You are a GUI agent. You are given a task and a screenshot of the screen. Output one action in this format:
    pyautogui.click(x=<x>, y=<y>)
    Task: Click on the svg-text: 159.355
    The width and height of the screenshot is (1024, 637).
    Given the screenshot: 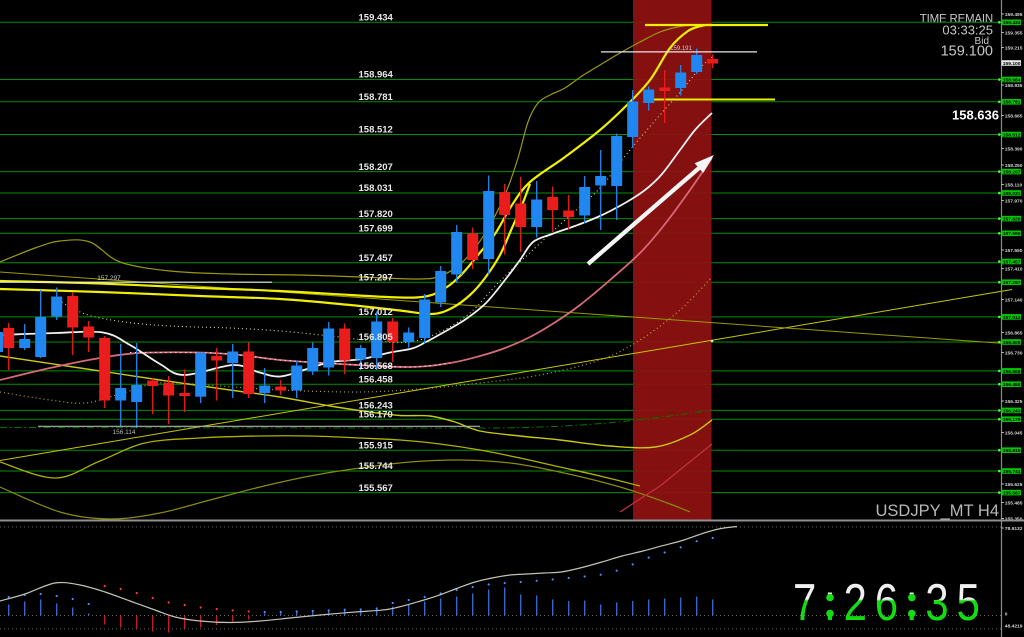 What is the action you would take?
    pyautogui.click(x=1014, y=33)
    